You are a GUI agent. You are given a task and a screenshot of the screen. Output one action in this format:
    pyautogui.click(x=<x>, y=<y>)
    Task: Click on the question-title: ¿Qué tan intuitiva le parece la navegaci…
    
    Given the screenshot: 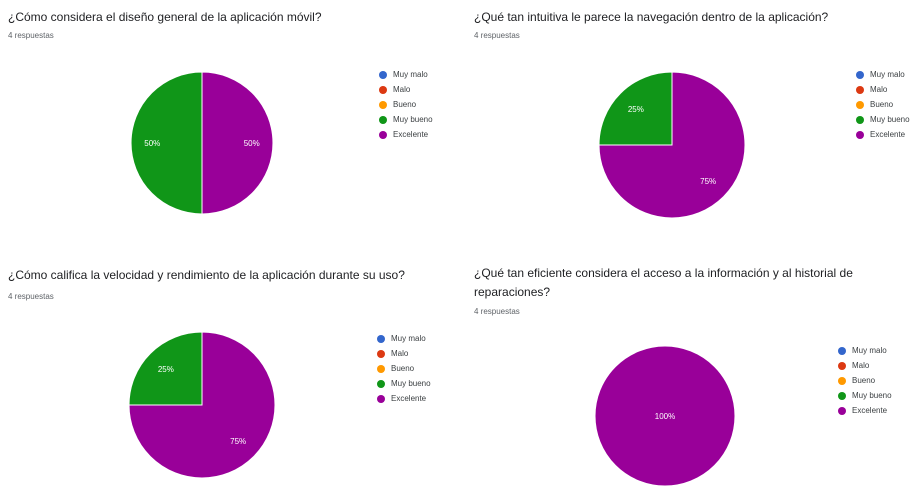 What is the action you would take?
    pyautogui.click(x=651, y=17)
    